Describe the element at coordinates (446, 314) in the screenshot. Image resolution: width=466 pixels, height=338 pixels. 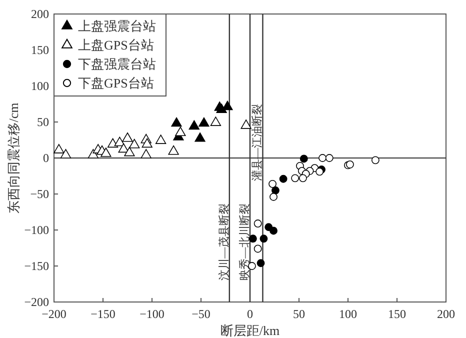
I see `x-tick-label: 200` at that location.